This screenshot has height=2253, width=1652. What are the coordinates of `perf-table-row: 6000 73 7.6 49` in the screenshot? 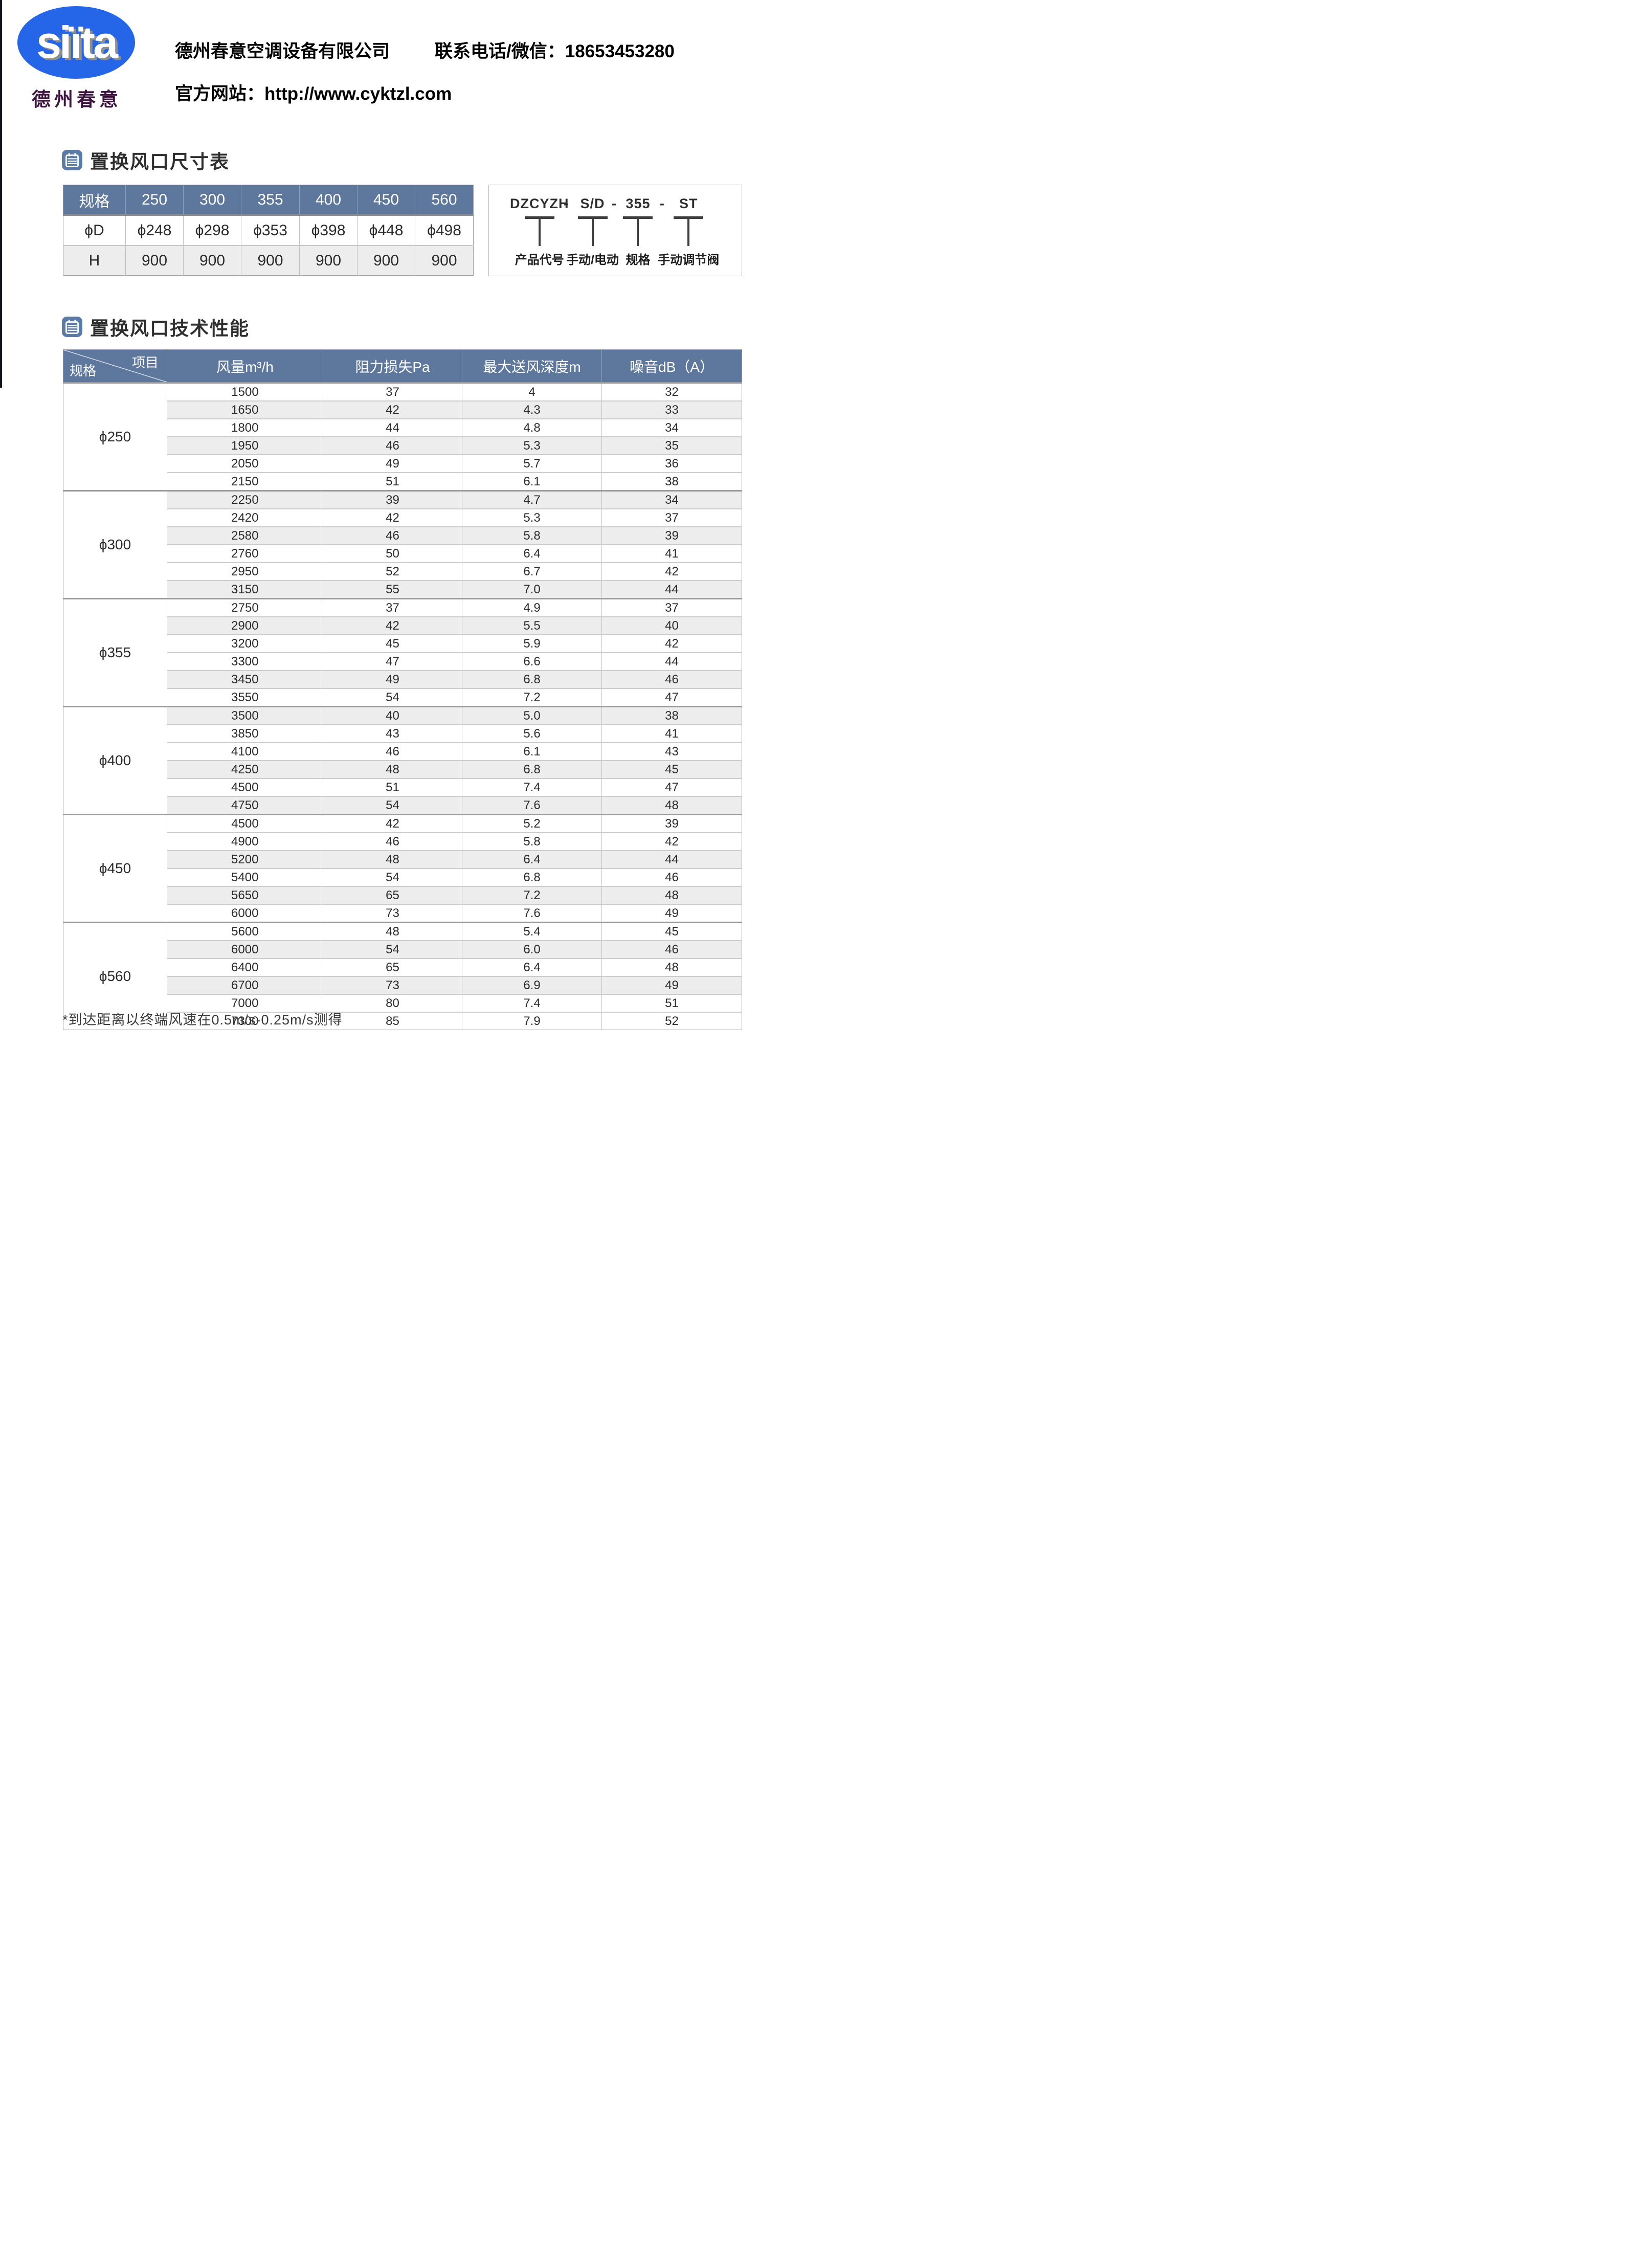 It's located at (402, 914).